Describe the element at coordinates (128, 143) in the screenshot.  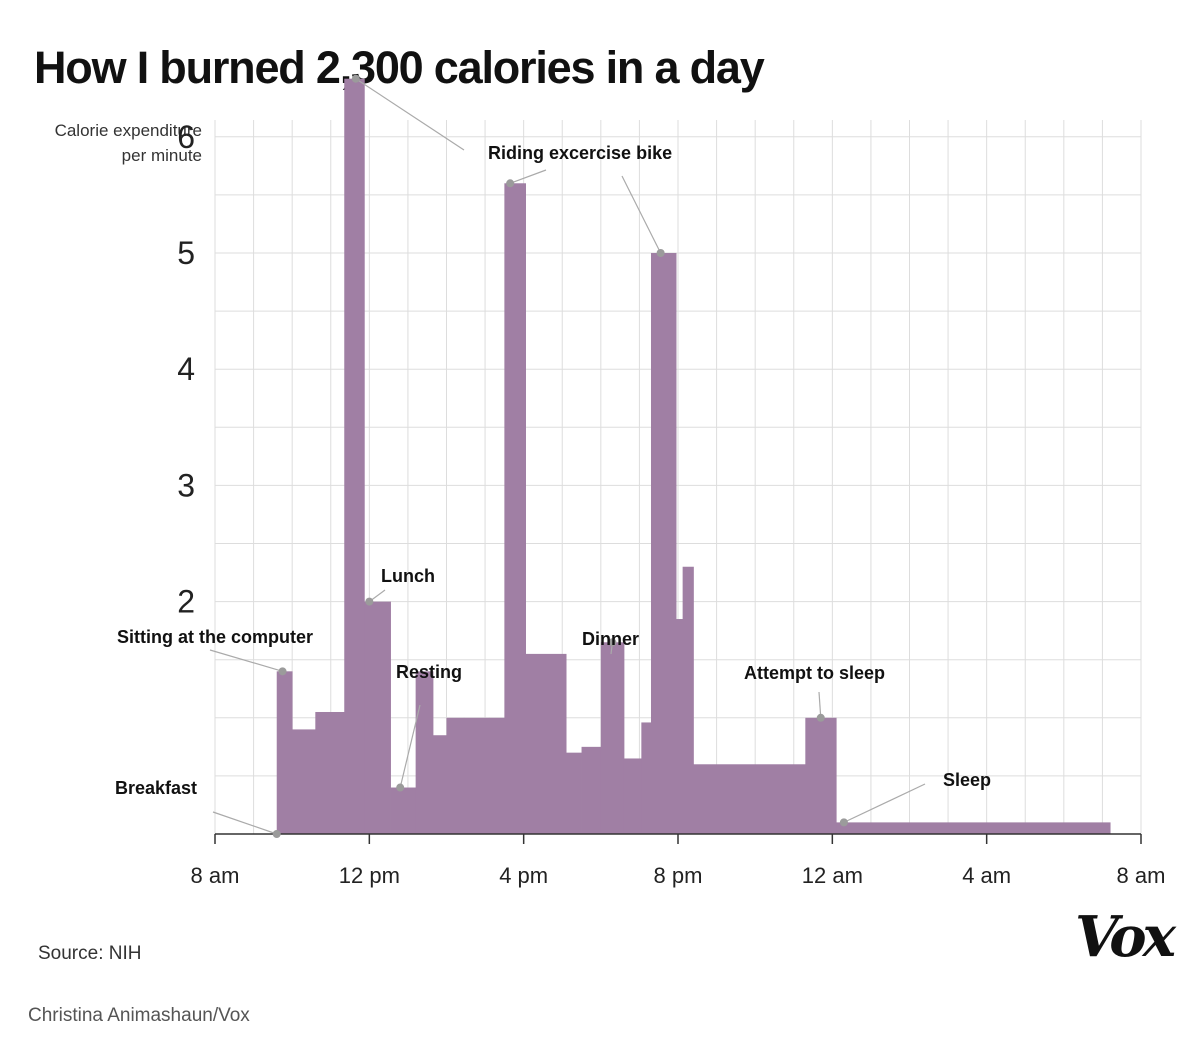
I see `y-axis-label: Calorie expenditure per minute` at that location.